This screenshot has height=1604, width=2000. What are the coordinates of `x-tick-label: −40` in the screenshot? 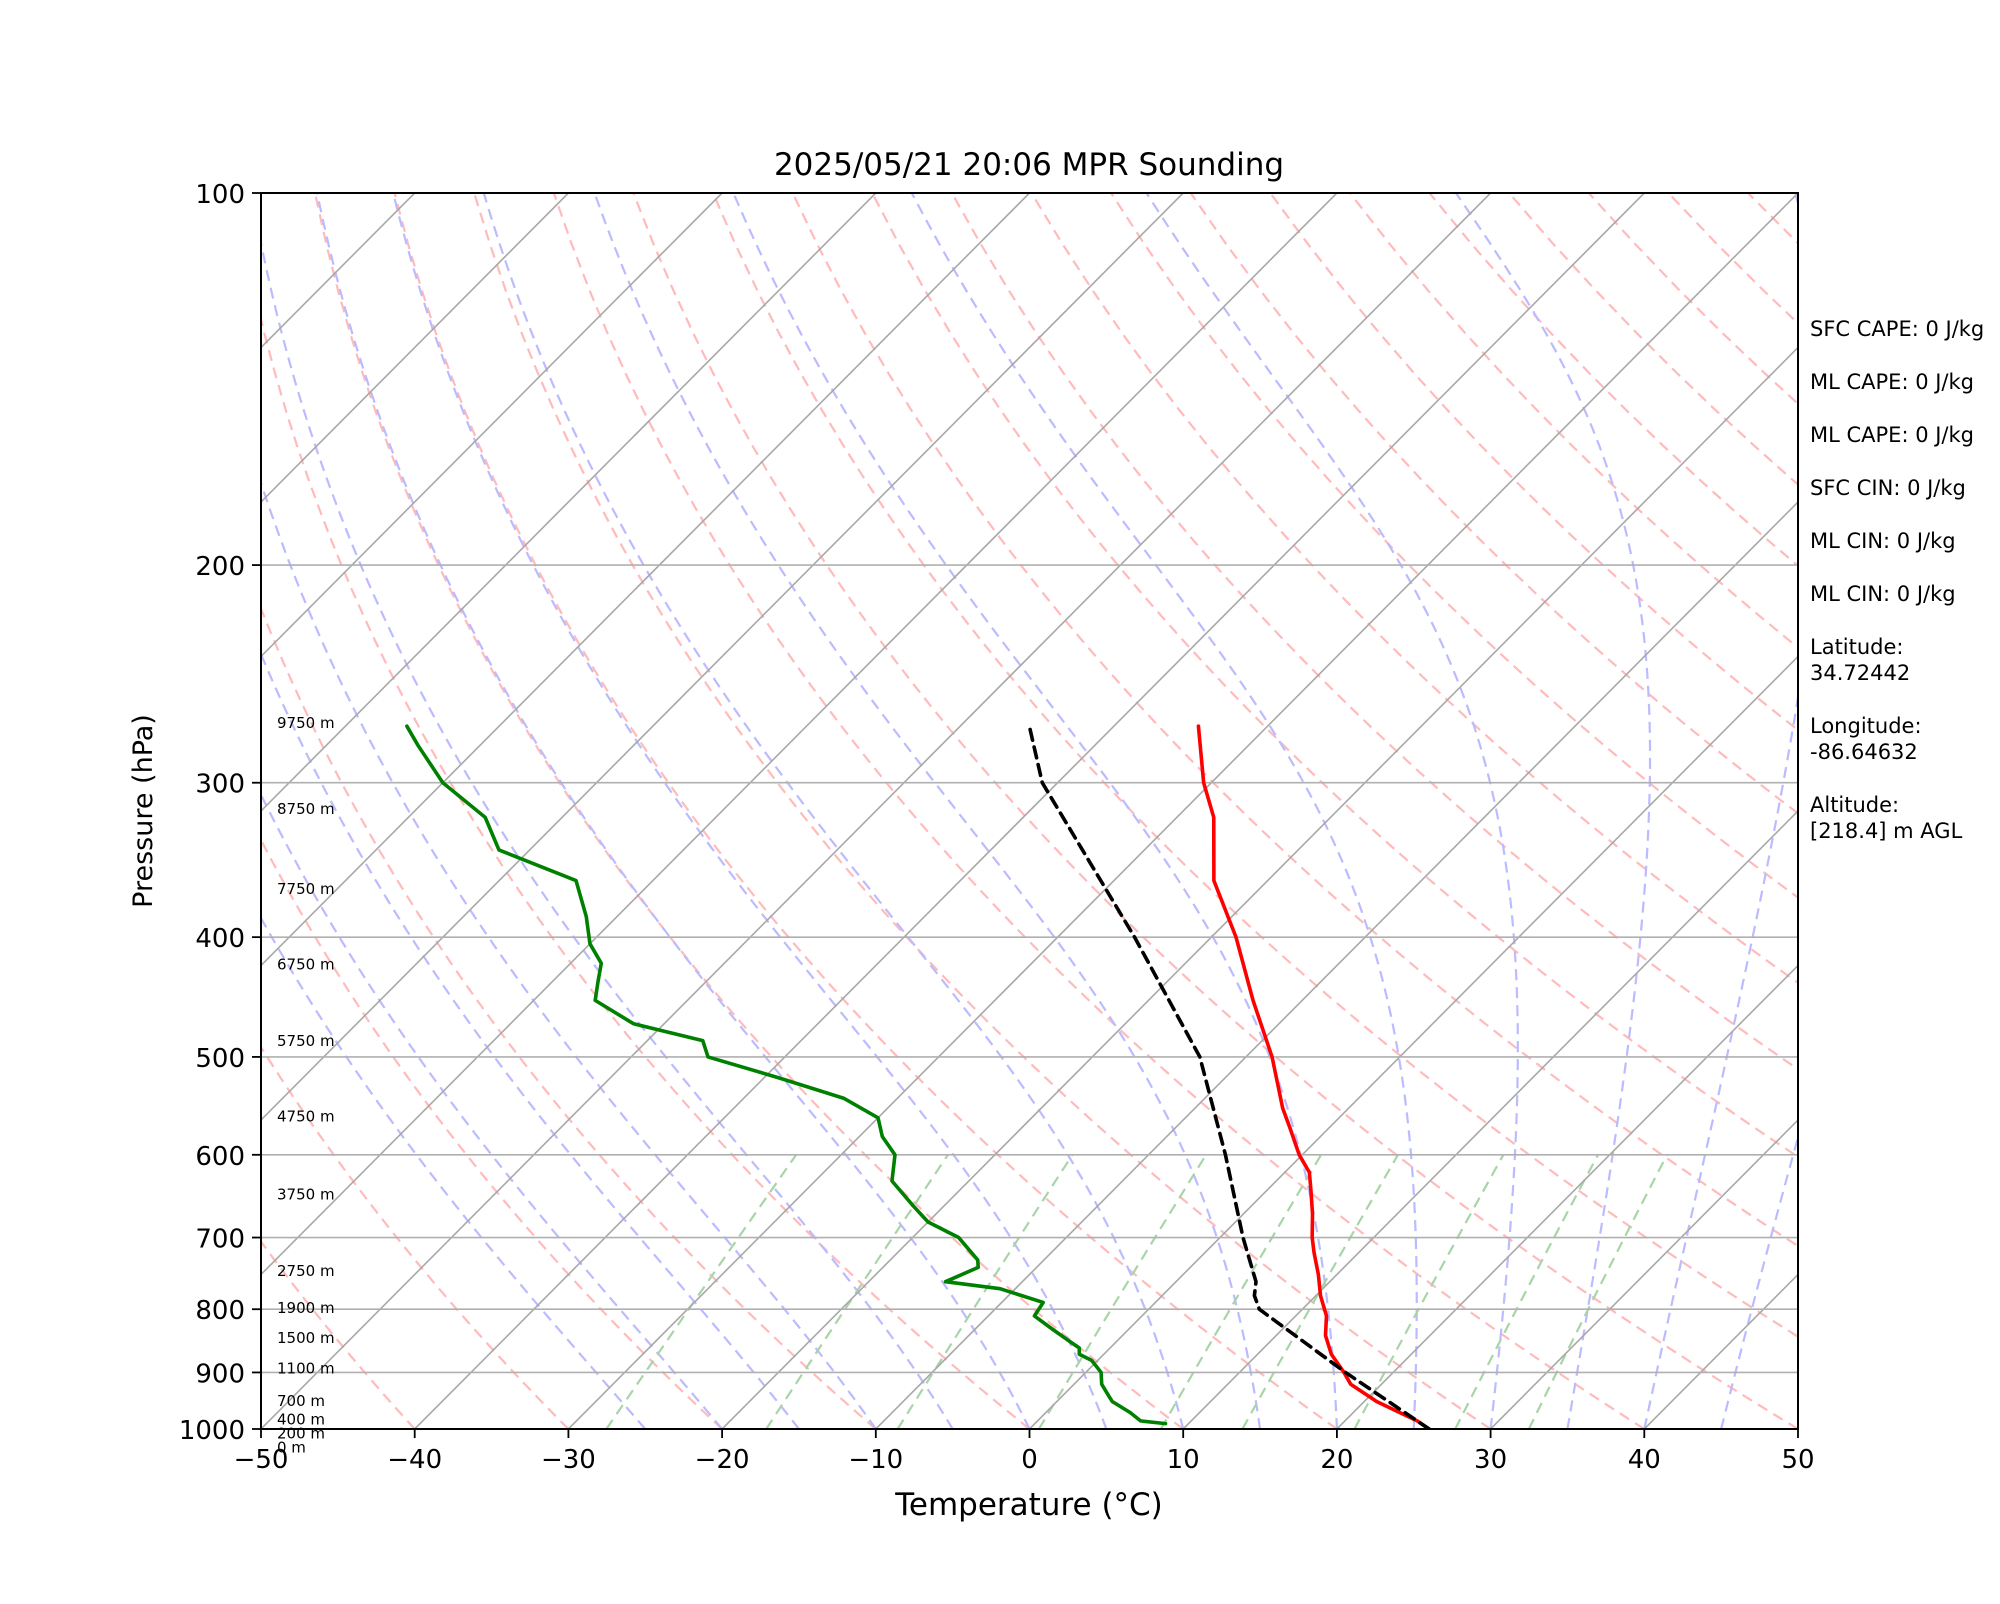 It's located at (414, 1460).